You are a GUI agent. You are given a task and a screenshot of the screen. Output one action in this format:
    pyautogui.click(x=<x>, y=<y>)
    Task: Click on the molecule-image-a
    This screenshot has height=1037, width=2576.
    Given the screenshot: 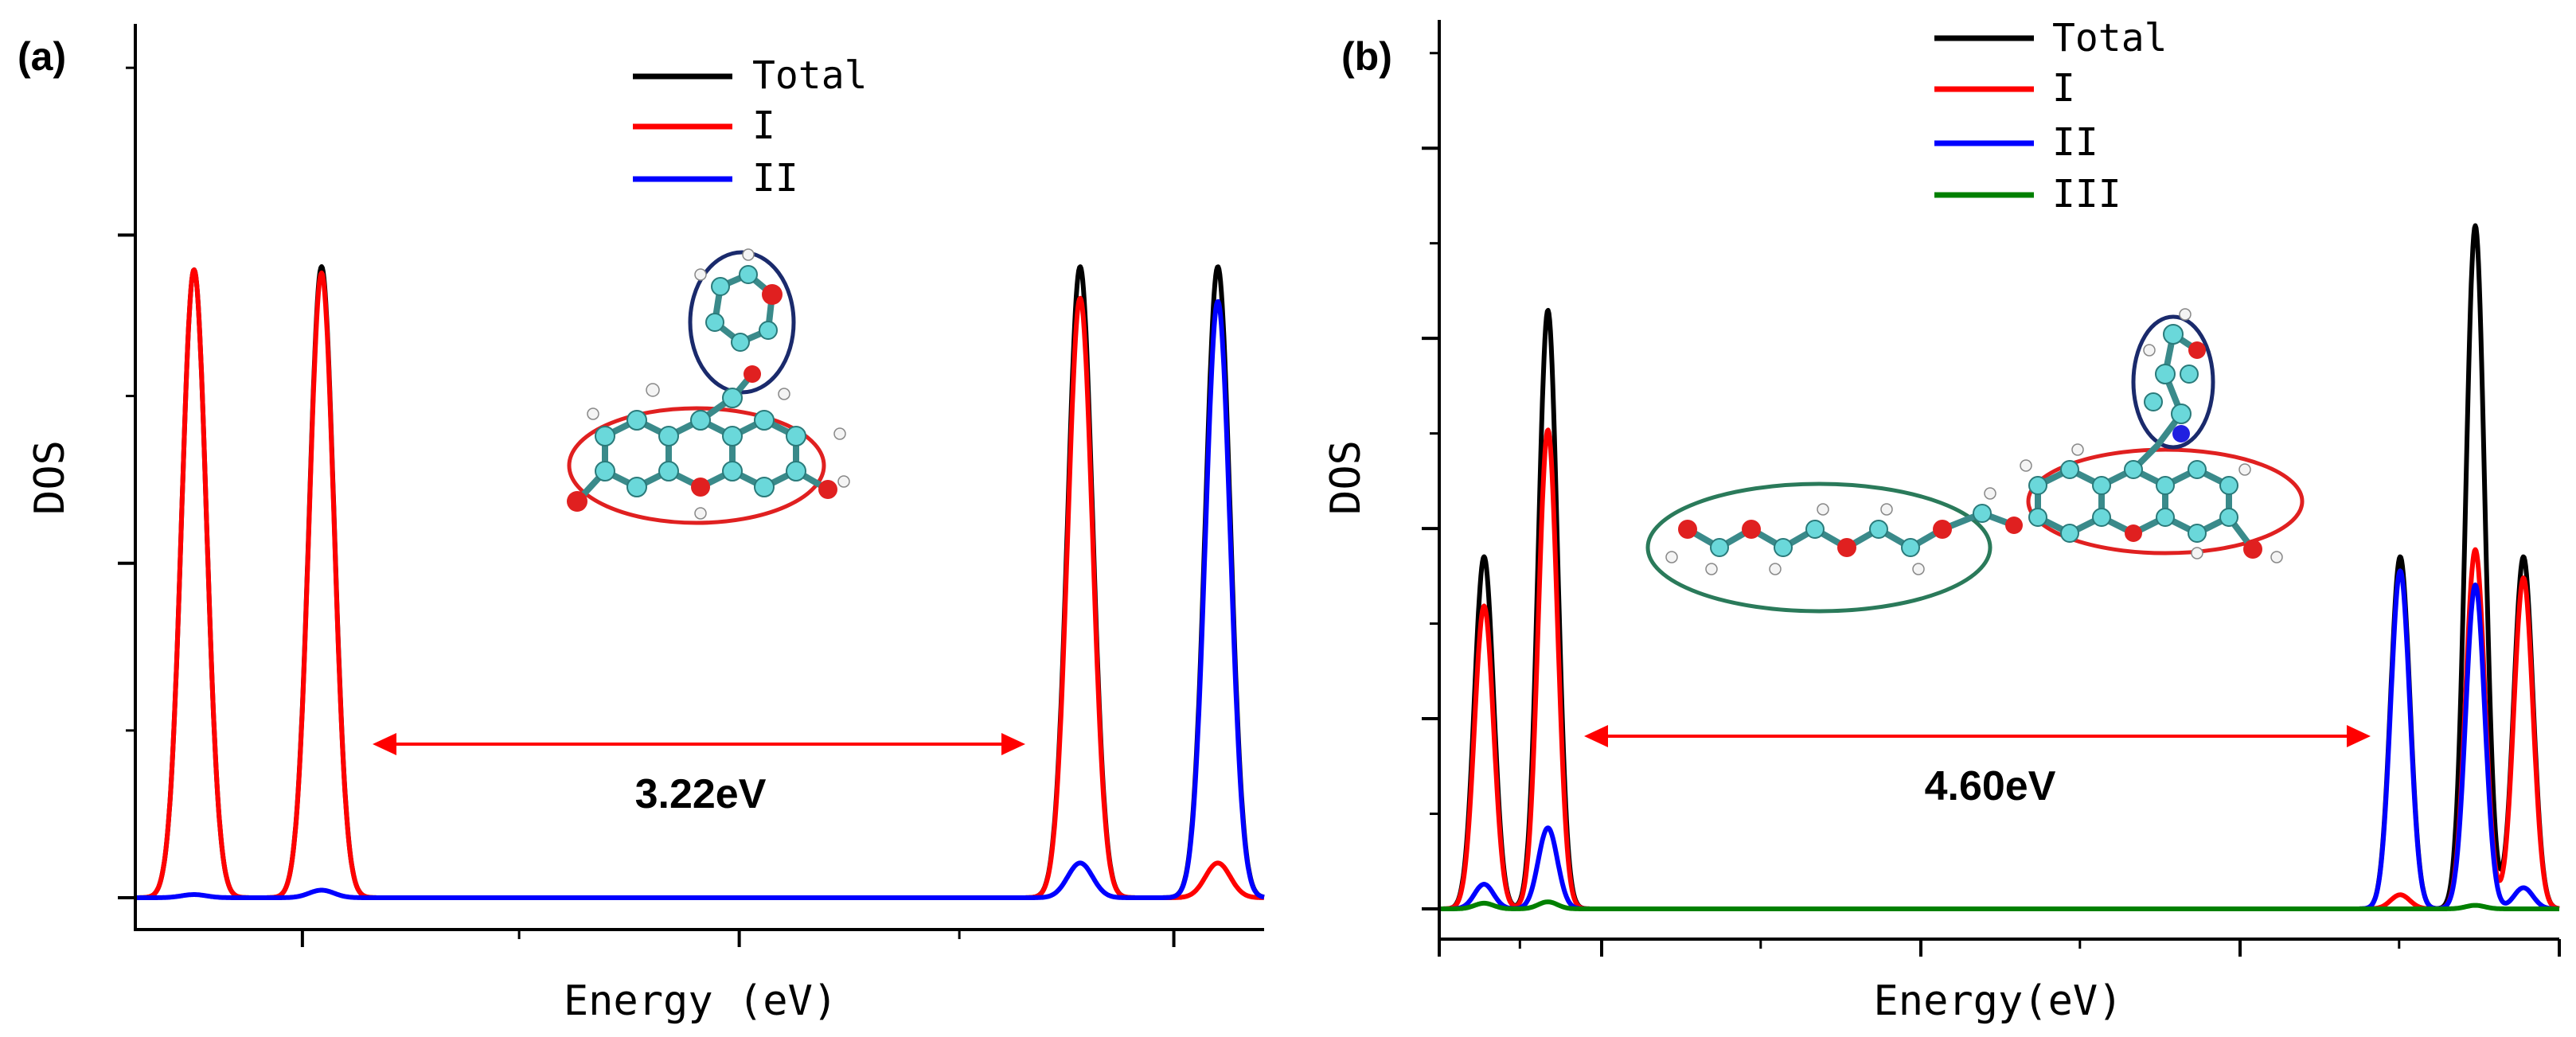 What is the action you would take?
    pyautogui.click(x=708, y=386)
    